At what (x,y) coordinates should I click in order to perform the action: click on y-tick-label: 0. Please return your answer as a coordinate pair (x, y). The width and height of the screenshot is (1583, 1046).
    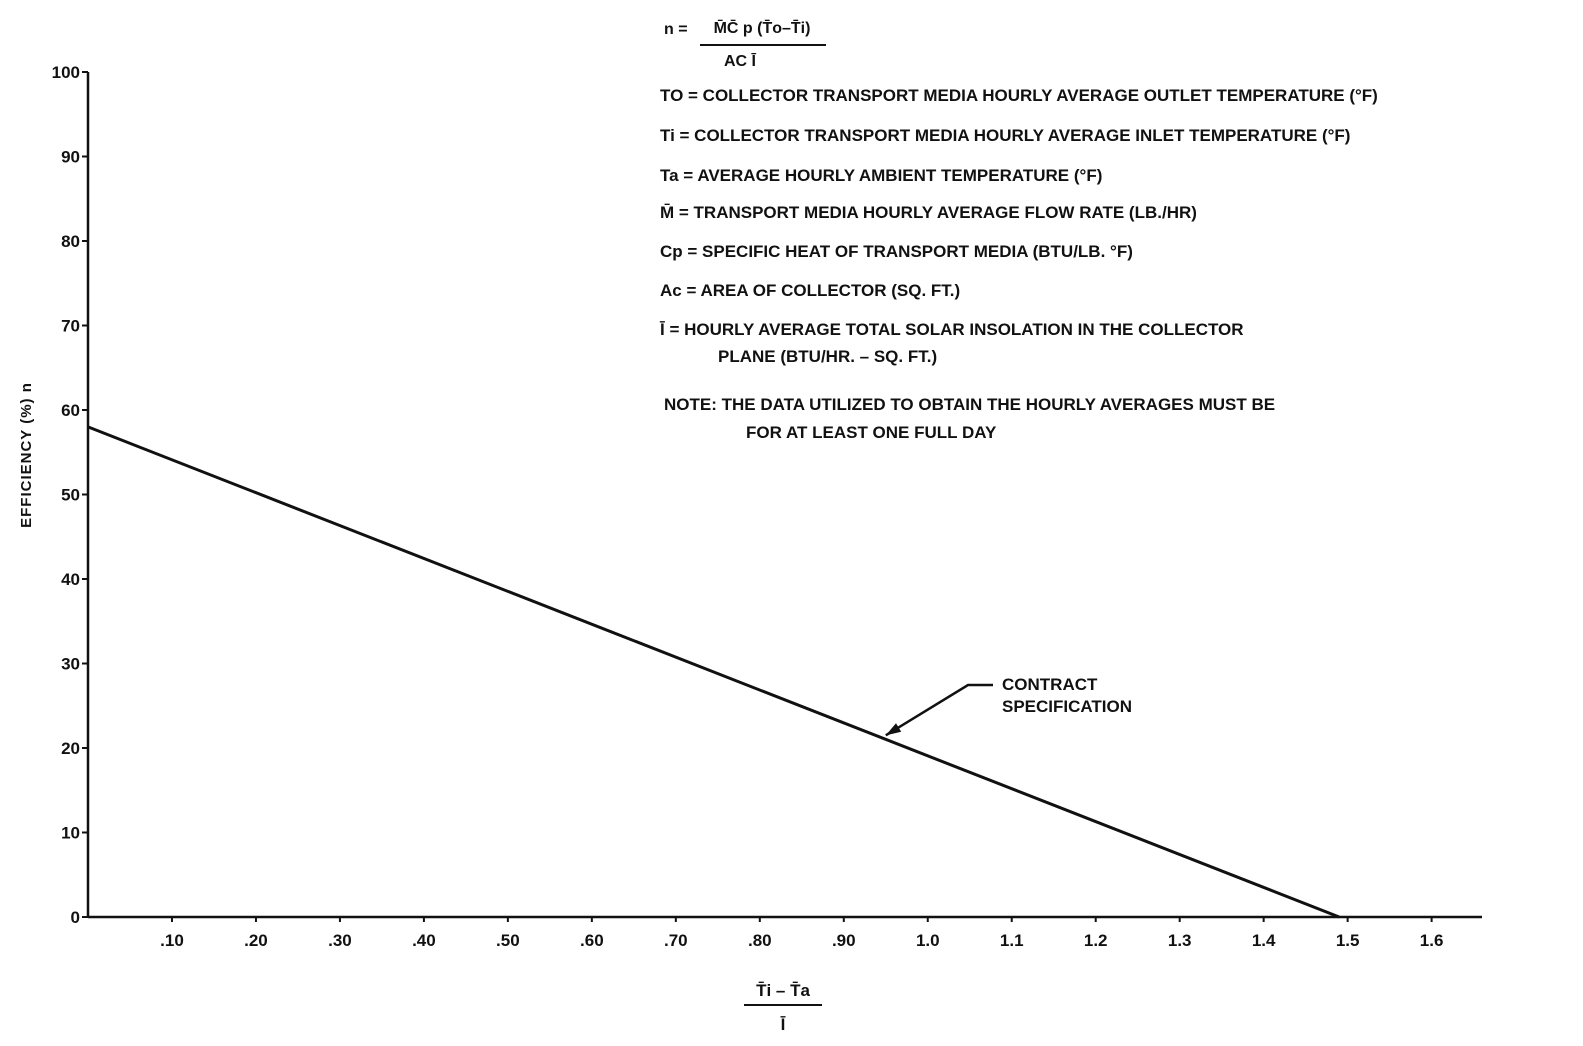
    Looking at the image, I should click on (75, 917).